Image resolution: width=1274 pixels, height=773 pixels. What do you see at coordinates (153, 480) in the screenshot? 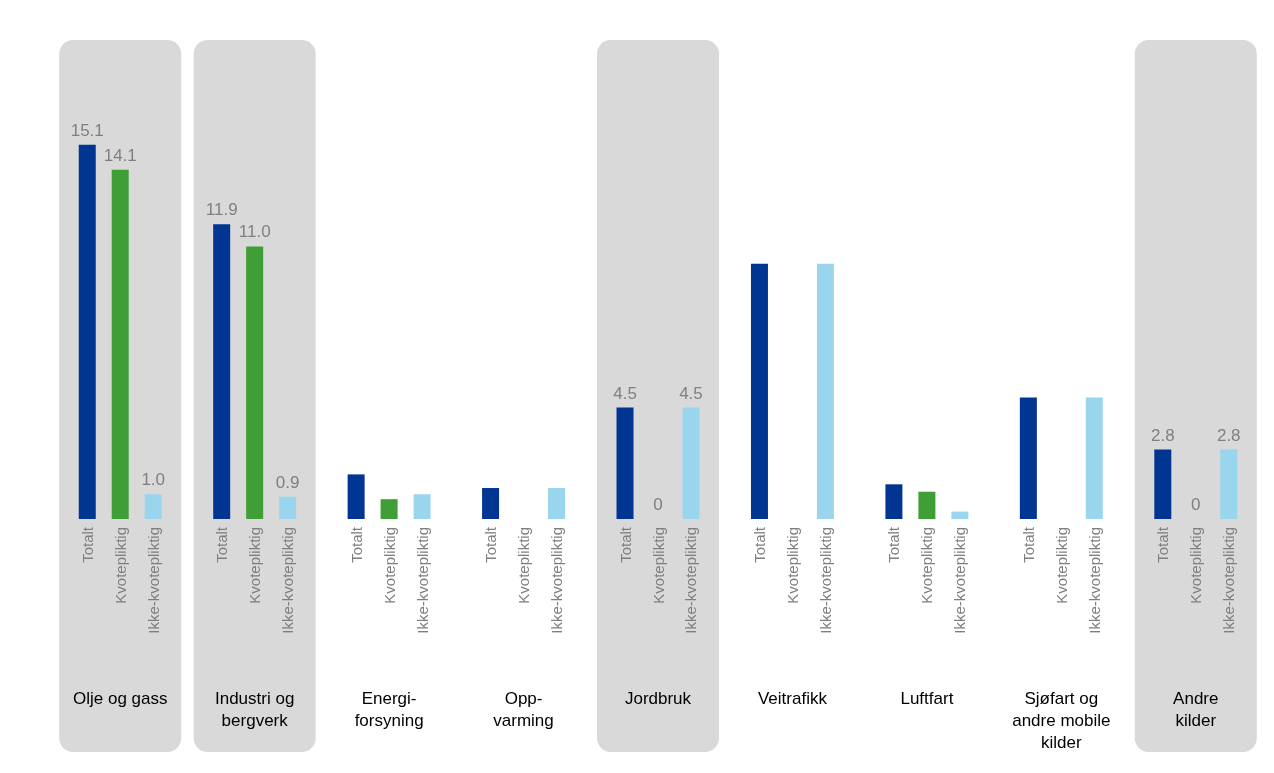
I see `data-label: 1.0` at bounding box center [153, 480].